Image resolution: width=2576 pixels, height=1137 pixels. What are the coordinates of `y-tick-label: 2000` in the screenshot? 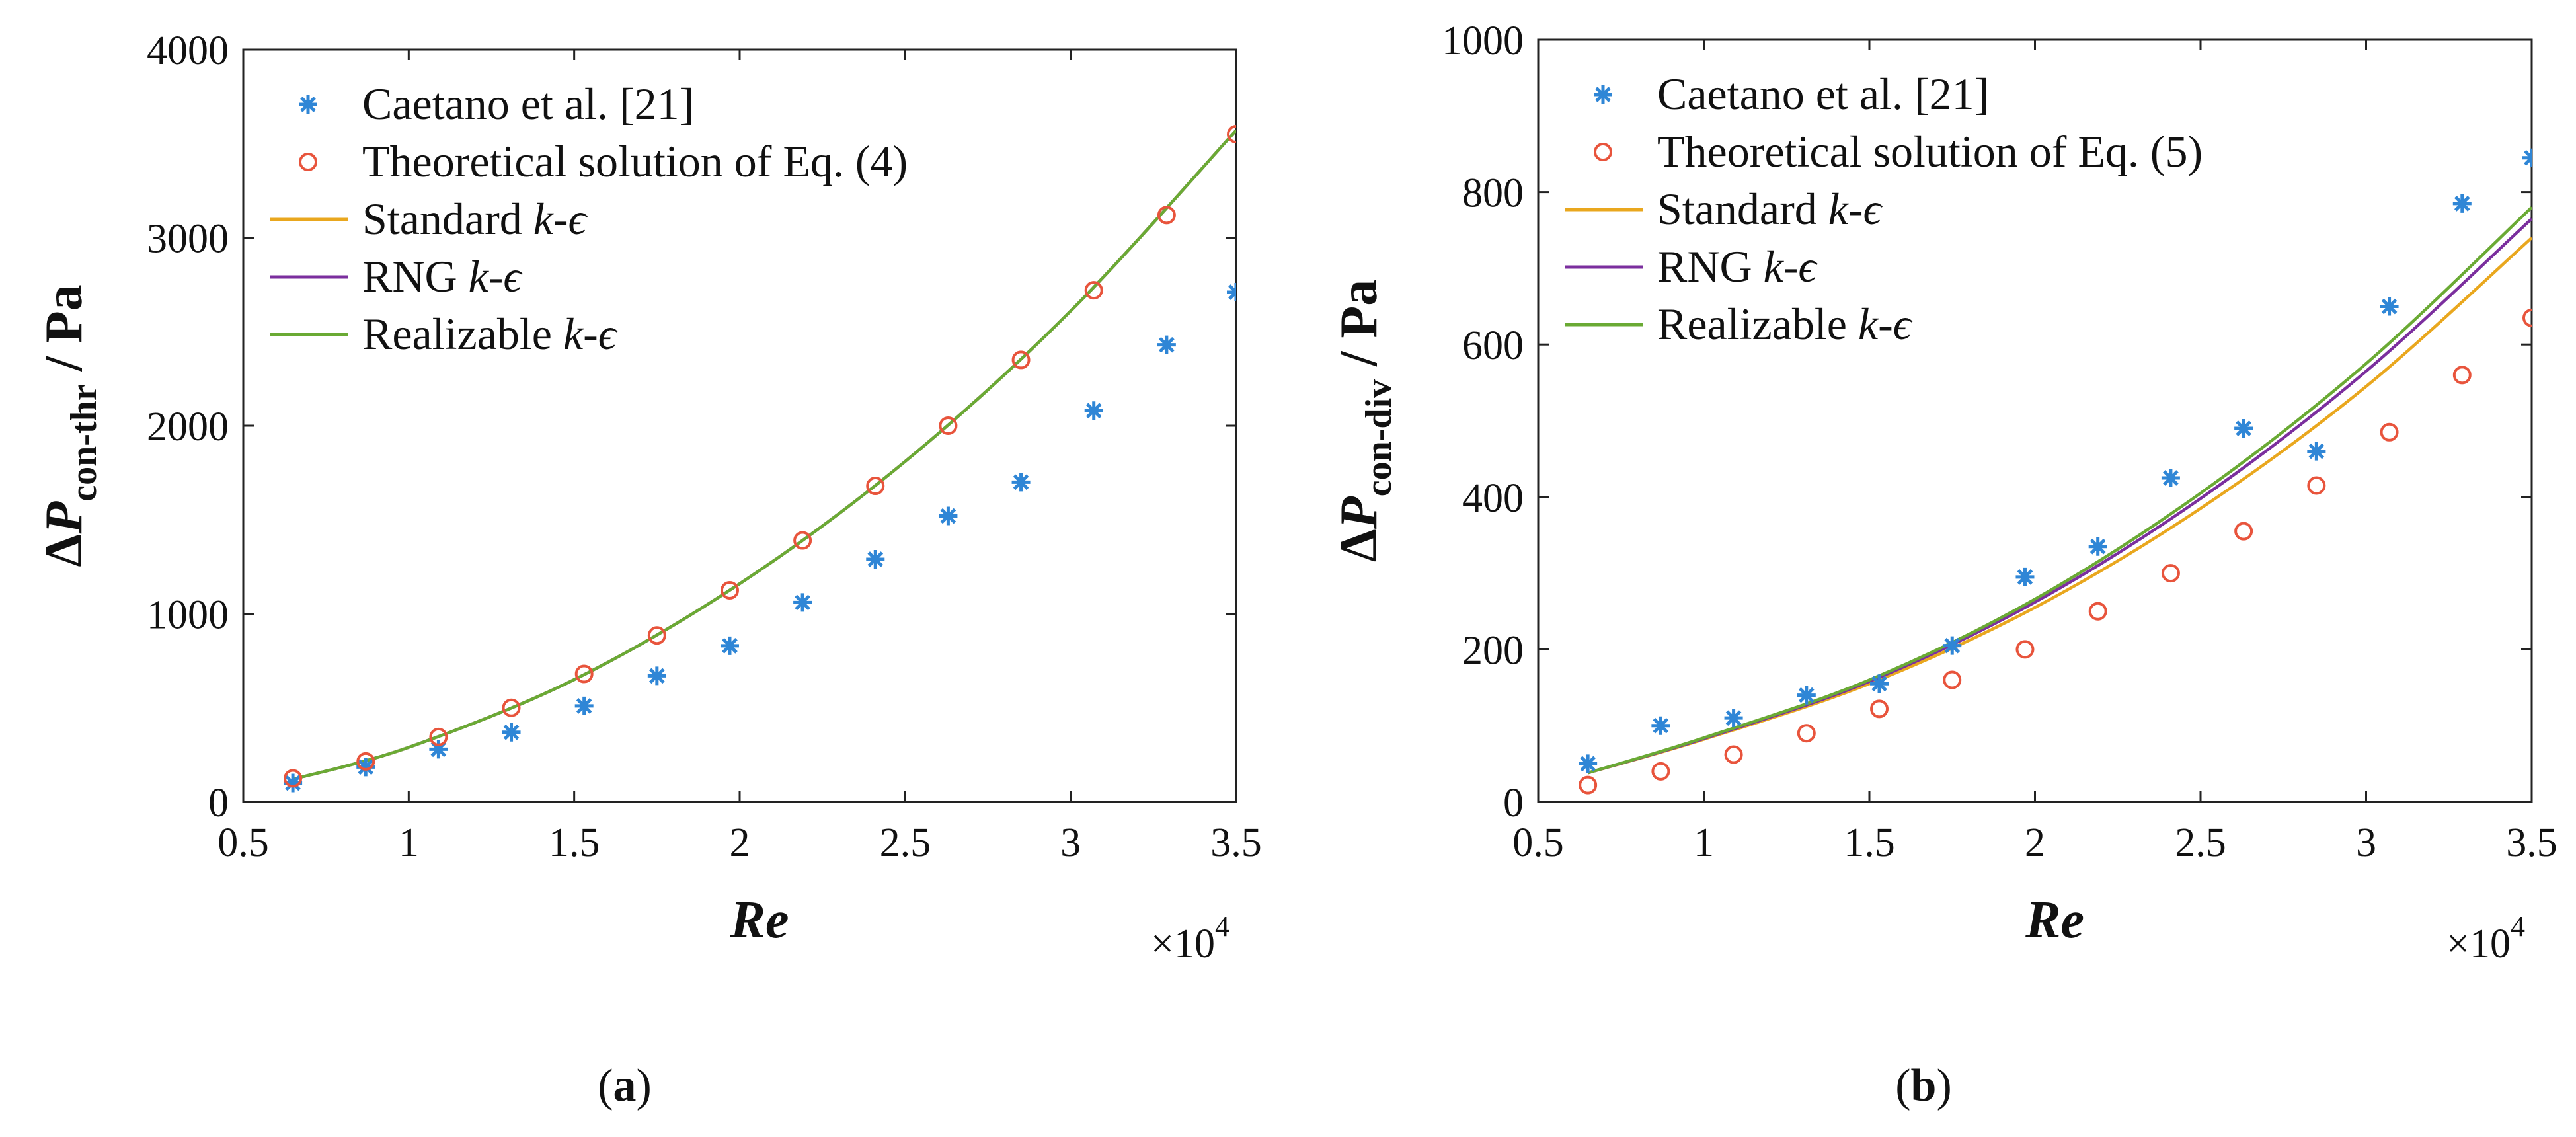 It's located at (188, 427).